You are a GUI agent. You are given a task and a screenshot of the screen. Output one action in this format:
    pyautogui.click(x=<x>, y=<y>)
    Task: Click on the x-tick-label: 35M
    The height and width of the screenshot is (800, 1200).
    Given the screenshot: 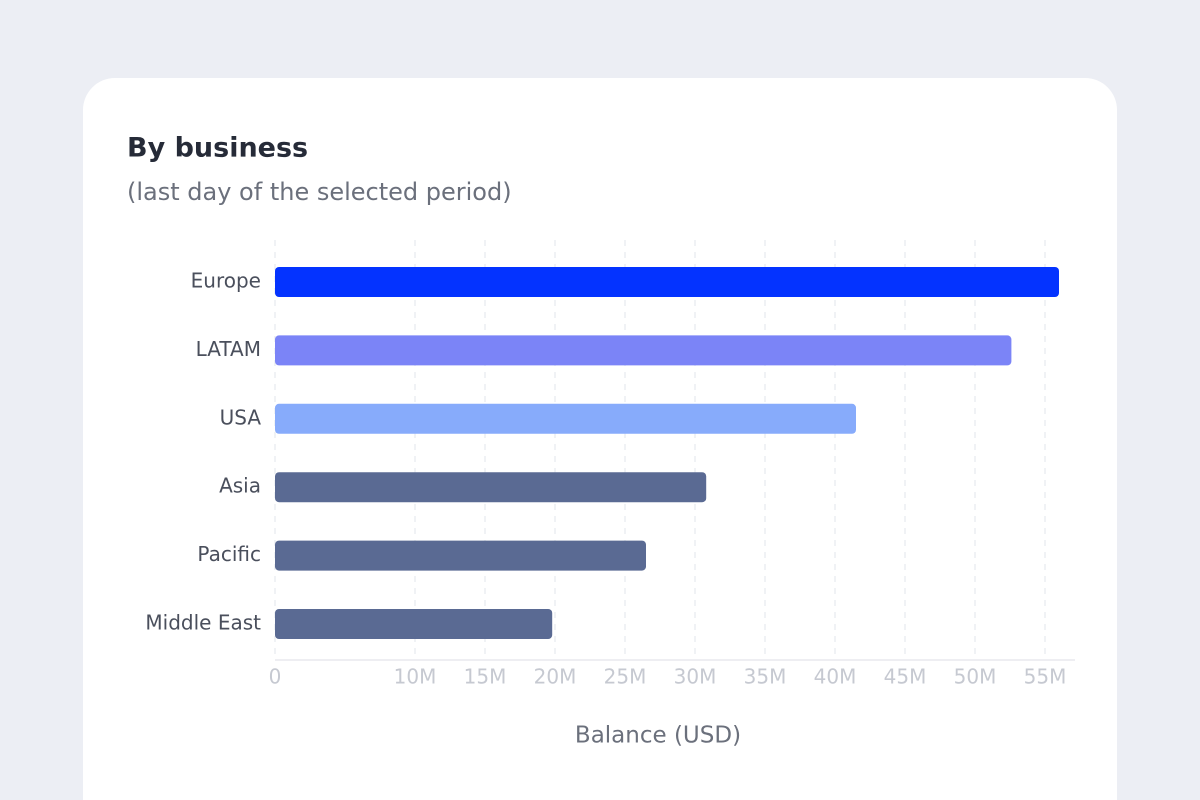 What is the action you would take?
    pyautogui.click(x=765, y=677)
    